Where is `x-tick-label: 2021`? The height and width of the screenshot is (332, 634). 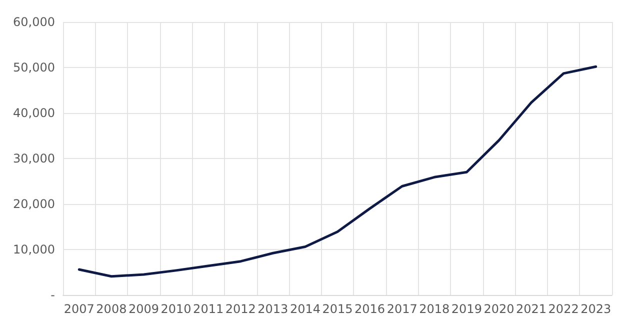 x-tick-label: 2021 is located at coordinates (531, 309).